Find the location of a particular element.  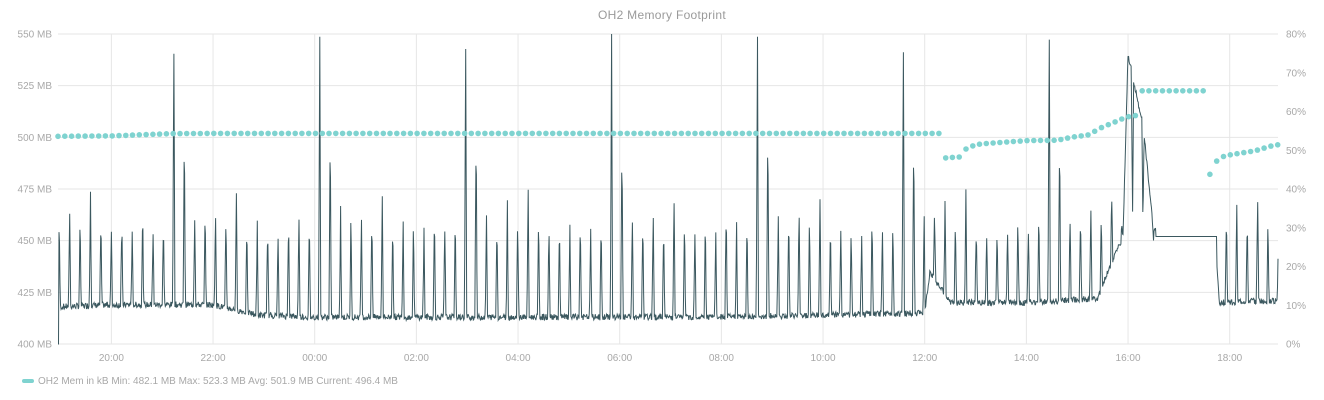

x-tick-label: 14:00 is located at coordinates (1026, 358).